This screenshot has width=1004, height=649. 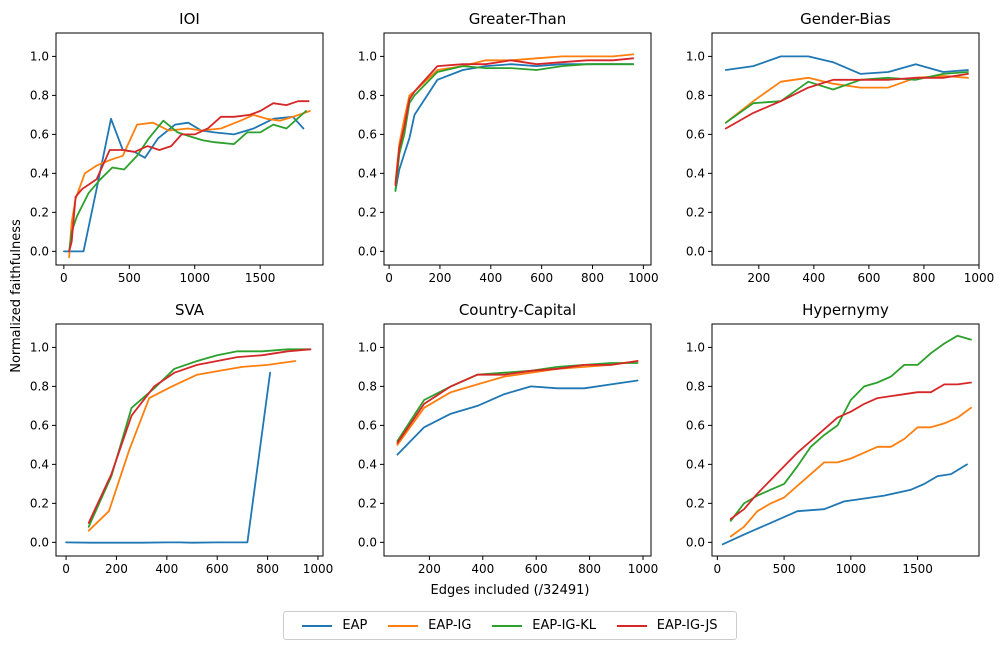 I want to click on legend-swatch-eap-ig-js, so click(x=631, y=625).